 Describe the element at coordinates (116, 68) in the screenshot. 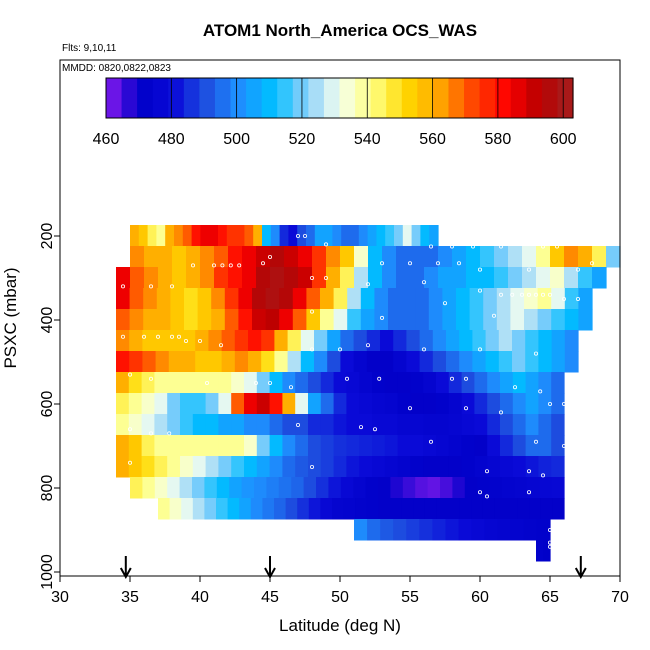

I see `dates-note: MMDD: 0820,0822,0823` at that location.